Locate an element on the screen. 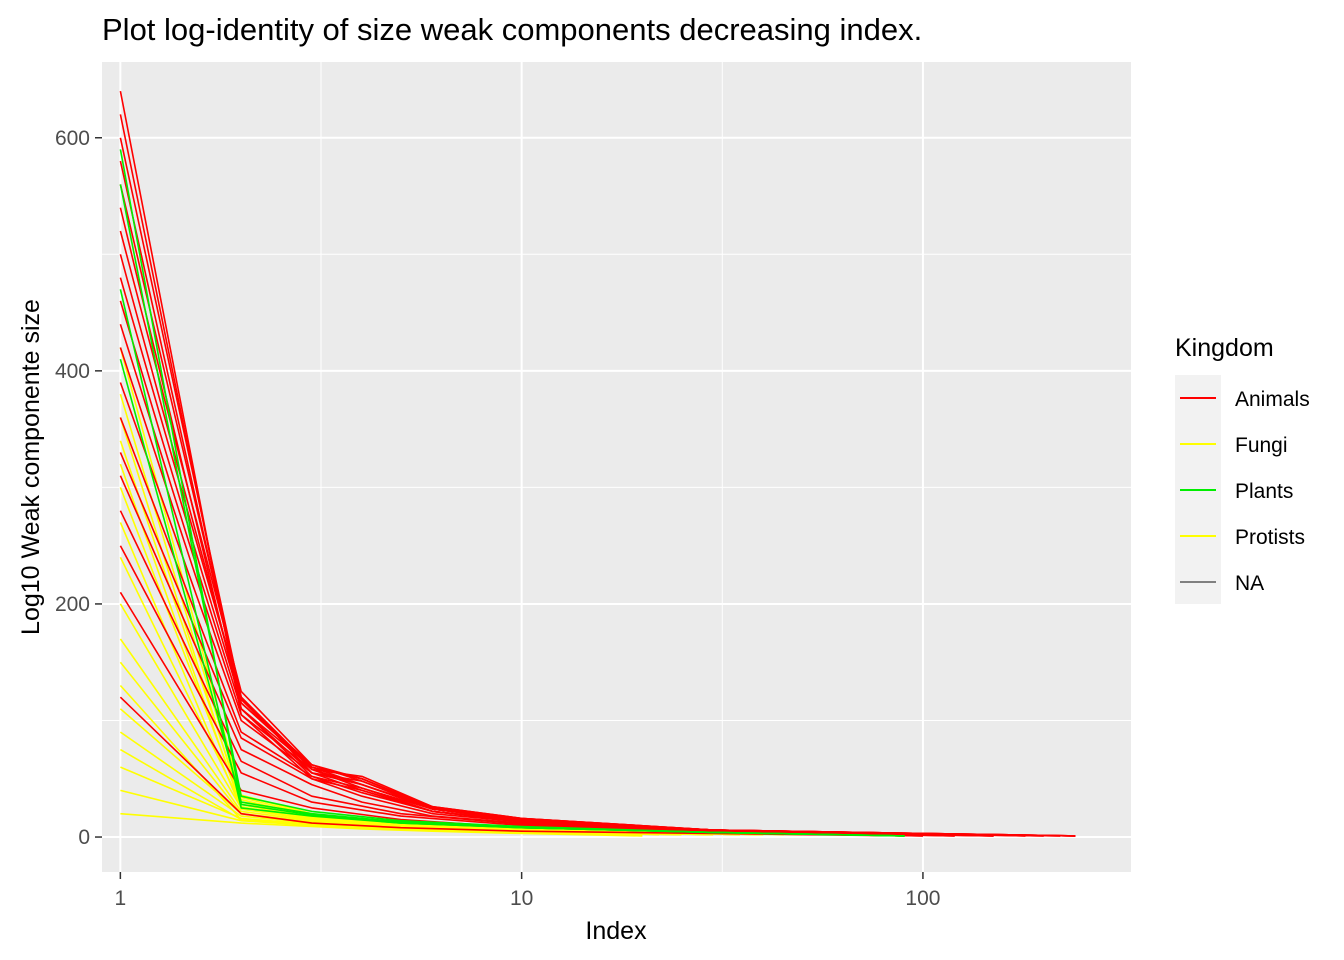 The width and height of the screenshot is (1344, 960). x-axis-title: Index is located at coordinates (616, 931).